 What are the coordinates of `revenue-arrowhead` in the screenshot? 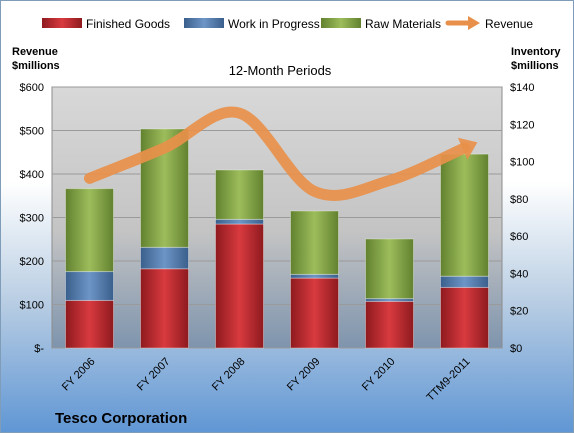 It's located at (467, 148).